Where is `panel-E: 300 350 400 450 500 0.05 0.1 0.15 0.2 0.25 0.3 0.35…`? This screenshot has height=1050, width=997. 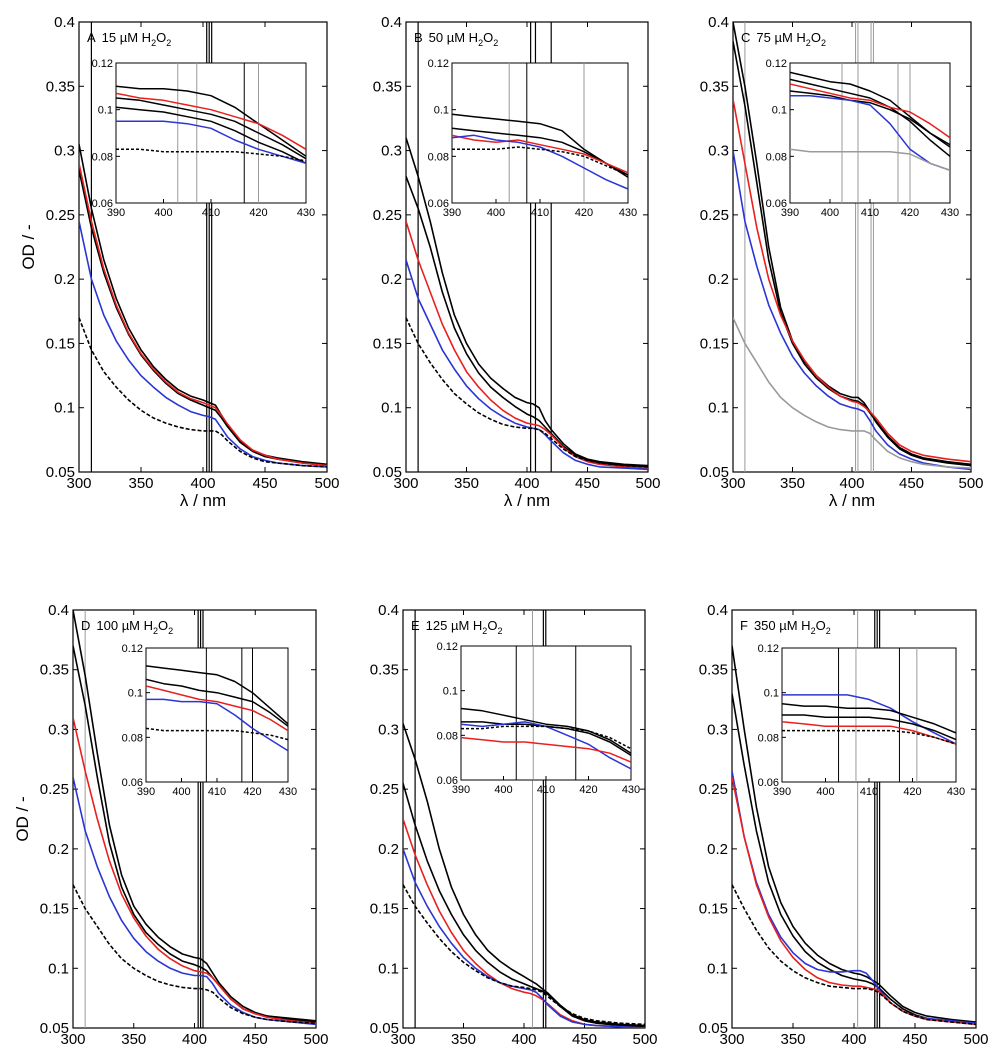
panel-E: 300 350 400 450 500 0.05 0.1 0.15 0.2 0.25 0.3 0.35… is located at coordinates (514, 826).